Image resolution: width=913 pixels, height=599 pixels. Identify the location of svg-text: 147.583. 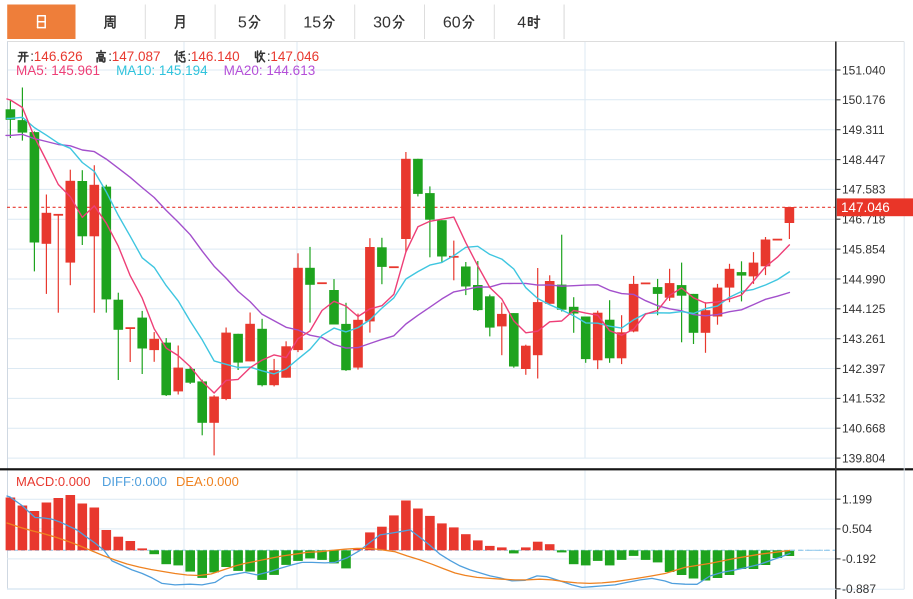
(864, 190).